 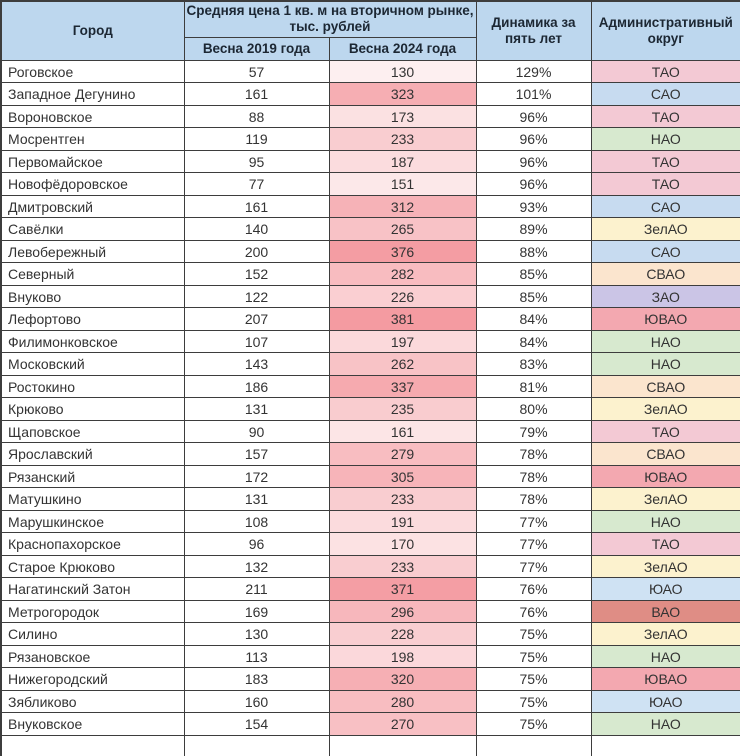 I want to click on dynamics-cell: 88%, so click(x=533, y=251).